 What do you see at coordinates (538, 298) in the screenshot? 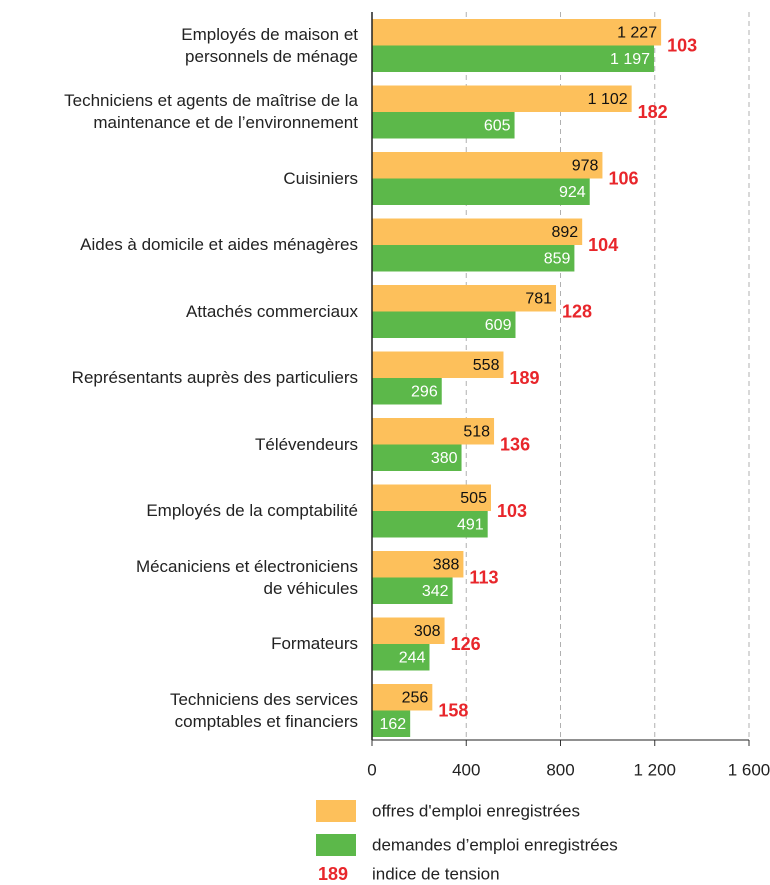
I see `value-label: 781` at bounding box center [538, 298].